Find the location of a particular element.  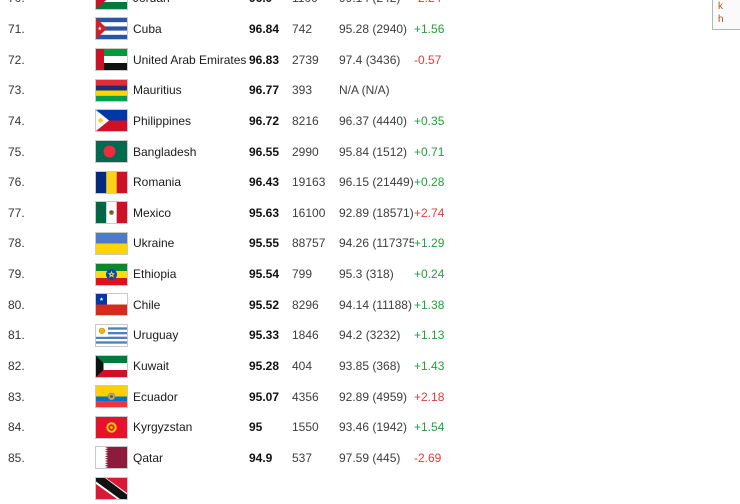

previous-score-cell: 95.28 (2940) is located at coordinates (373, 28).